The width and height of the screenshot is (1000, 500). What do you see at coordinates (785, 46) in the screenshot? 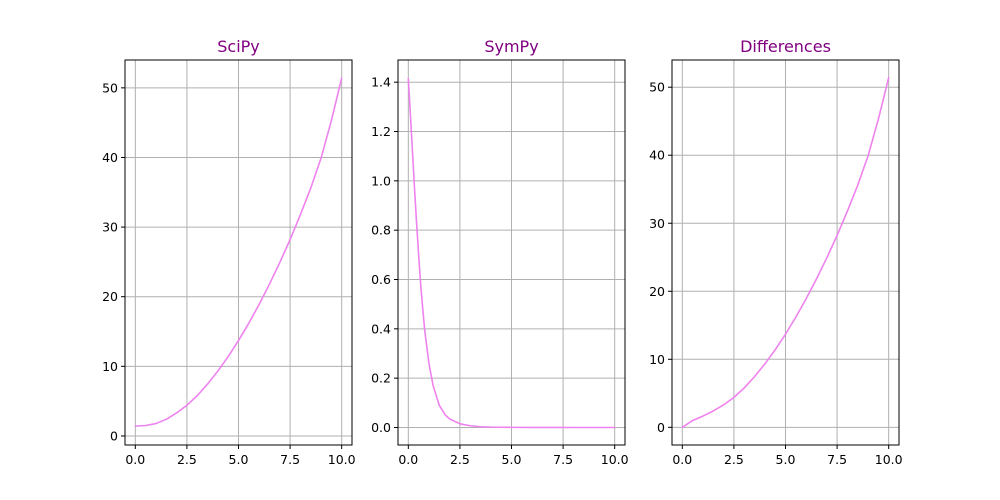
I see `differences-title: Differences` at bounding box center [785, 46].